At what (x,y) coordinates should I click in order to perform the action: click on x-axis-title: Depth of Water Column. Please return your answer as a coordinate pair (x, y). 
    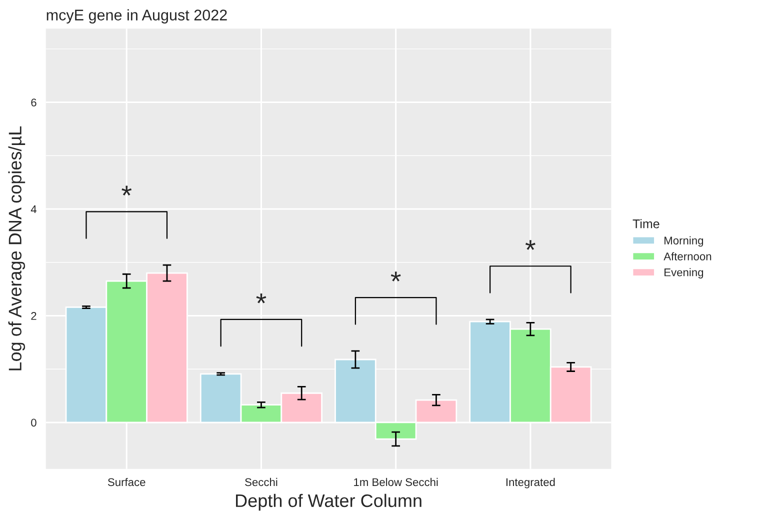
    Looking at the image, I should click on (329, 502).